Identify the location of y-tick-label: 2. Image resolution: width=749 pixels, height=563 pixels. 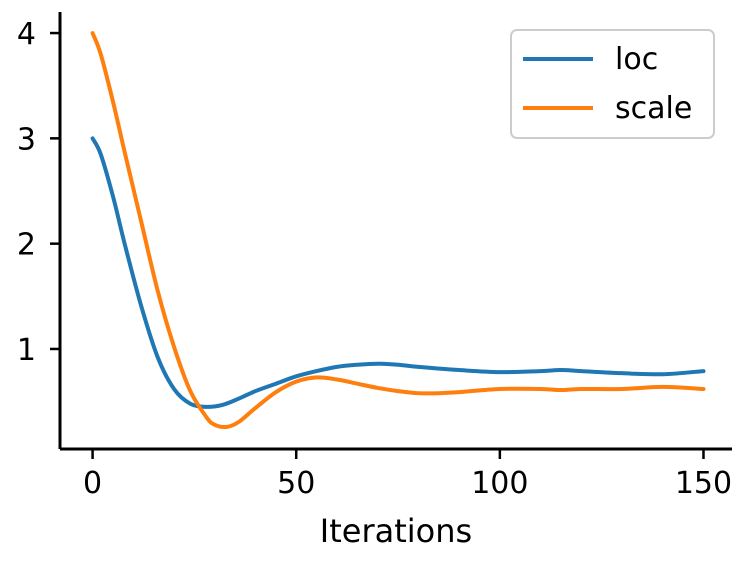
(26, 245).